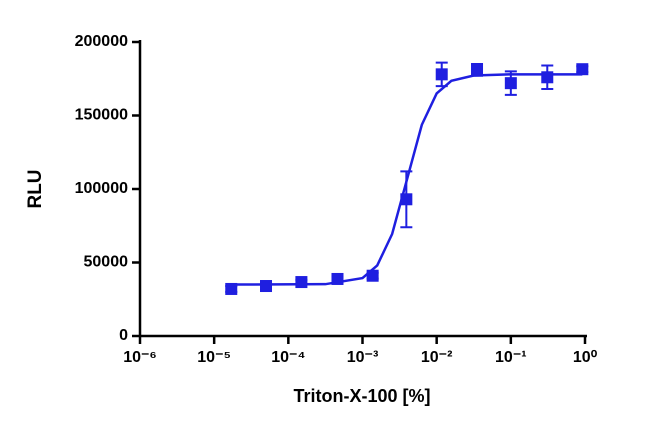 Image resolution: width=650 pixels, height=434 pixels. Describe the element at coordinates (106, 262) in the screenshot. I see `y-tick-label: 50000` at that location.